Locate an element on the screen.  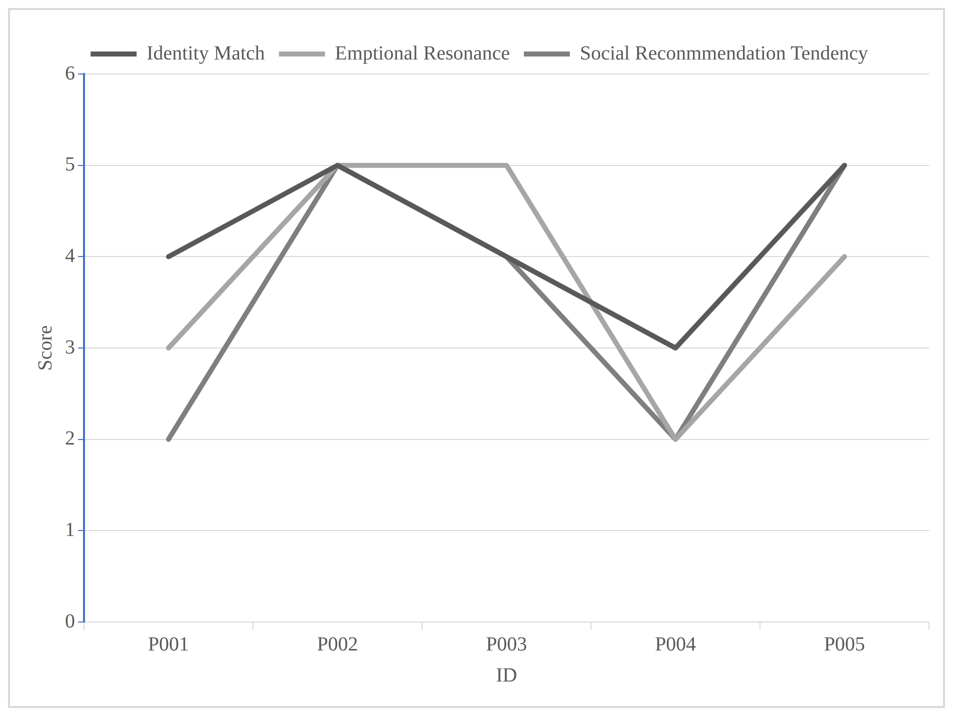
y-tick-label: 1 is located at coordinates (70, 529).